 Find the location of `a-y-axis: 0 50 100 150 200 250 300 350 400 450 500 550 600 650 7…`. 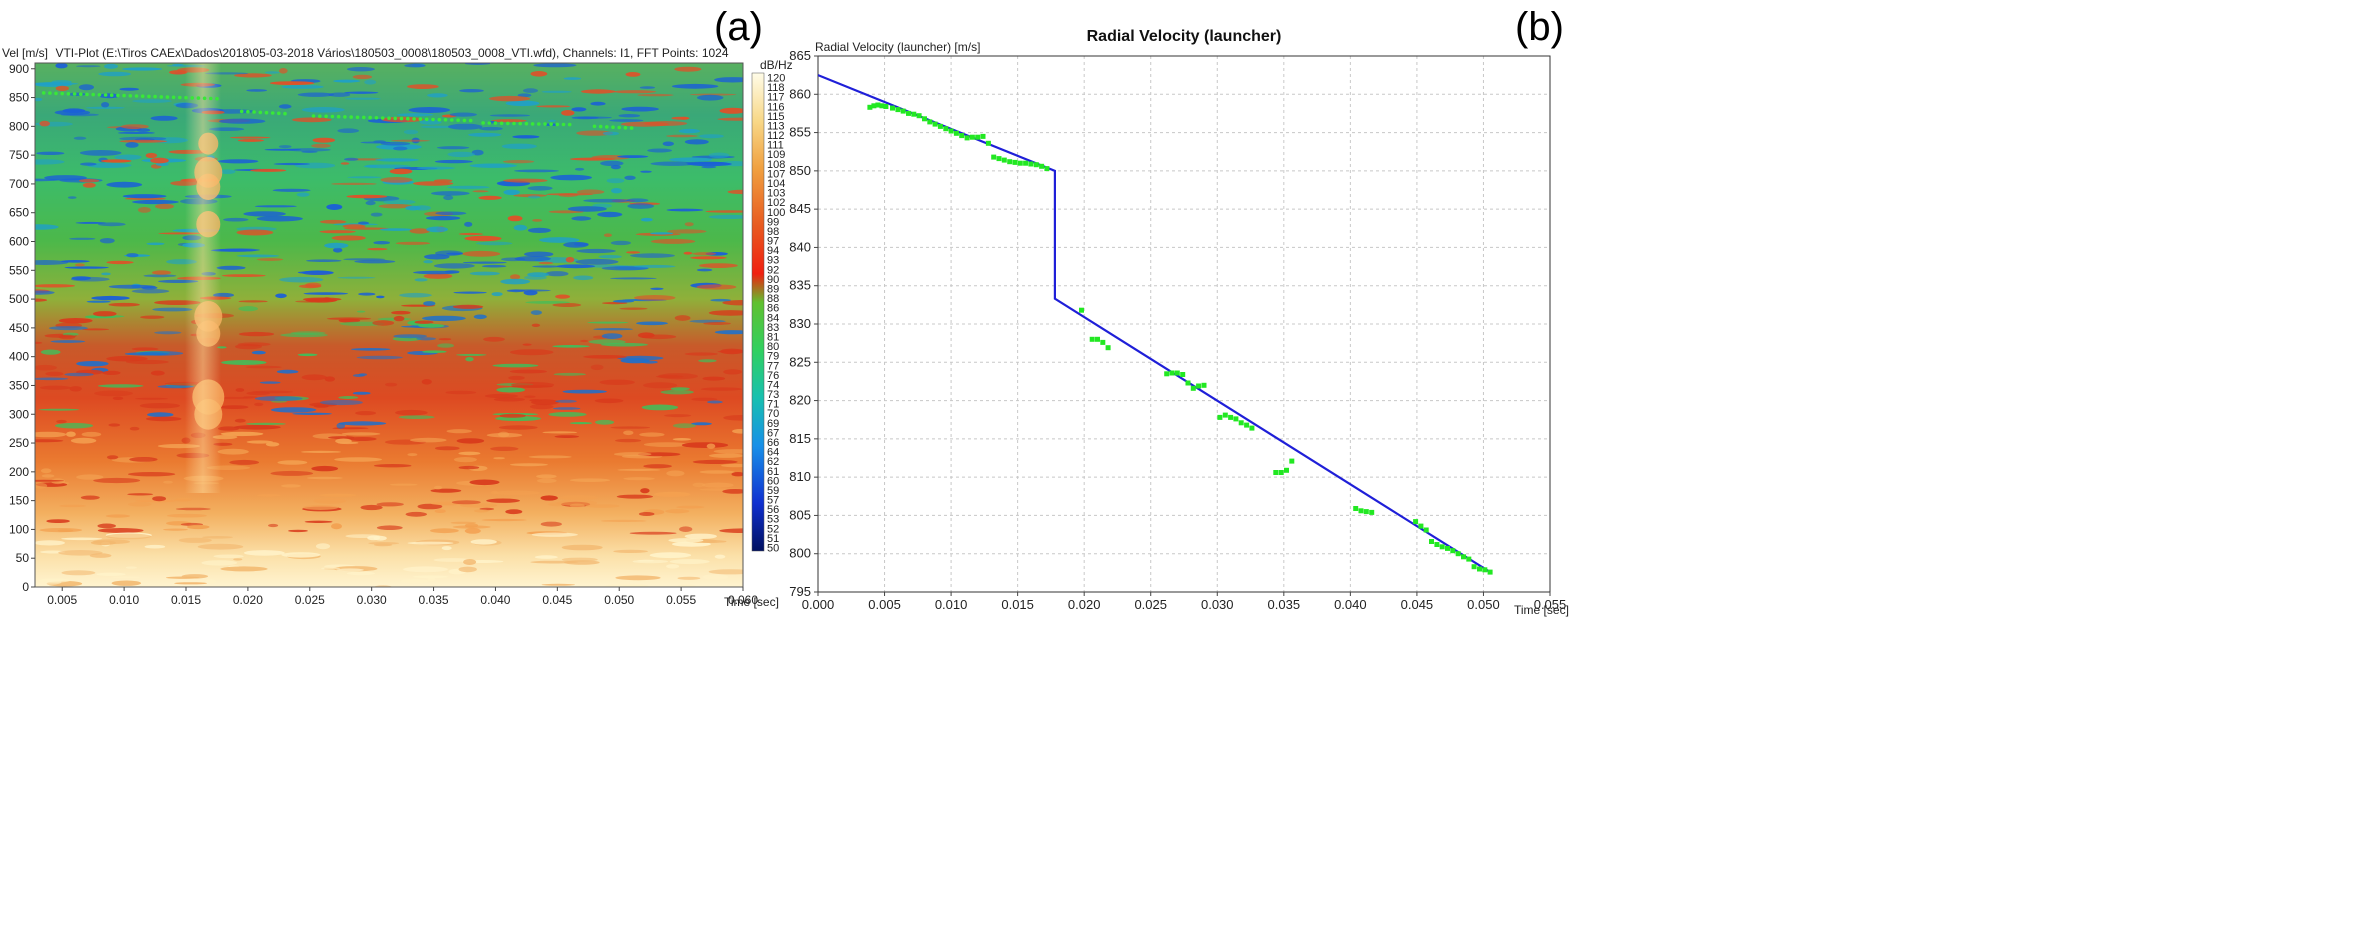

a-y-axis: 0 50 100 150 200 250 300 350 400 450 500 550 600 650 7… is located at coordinates (22, 328).